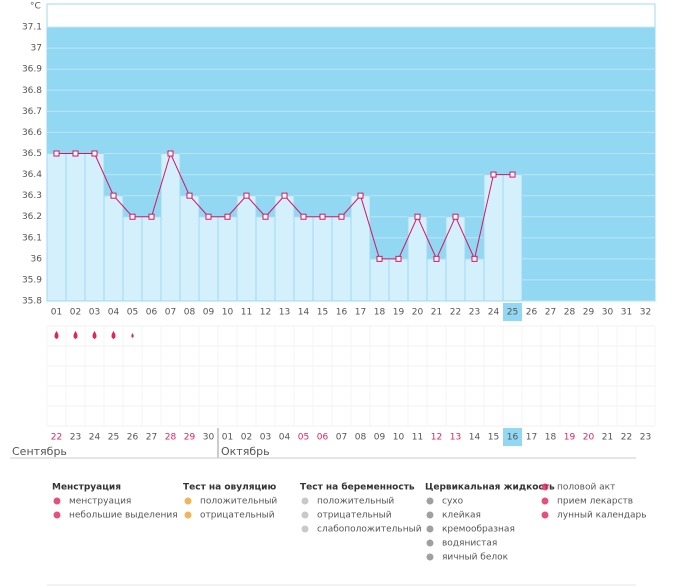 Image resolution: width=693 pixels, height=587 pixels. I want to click on day-label: 16, so click(342, 313).